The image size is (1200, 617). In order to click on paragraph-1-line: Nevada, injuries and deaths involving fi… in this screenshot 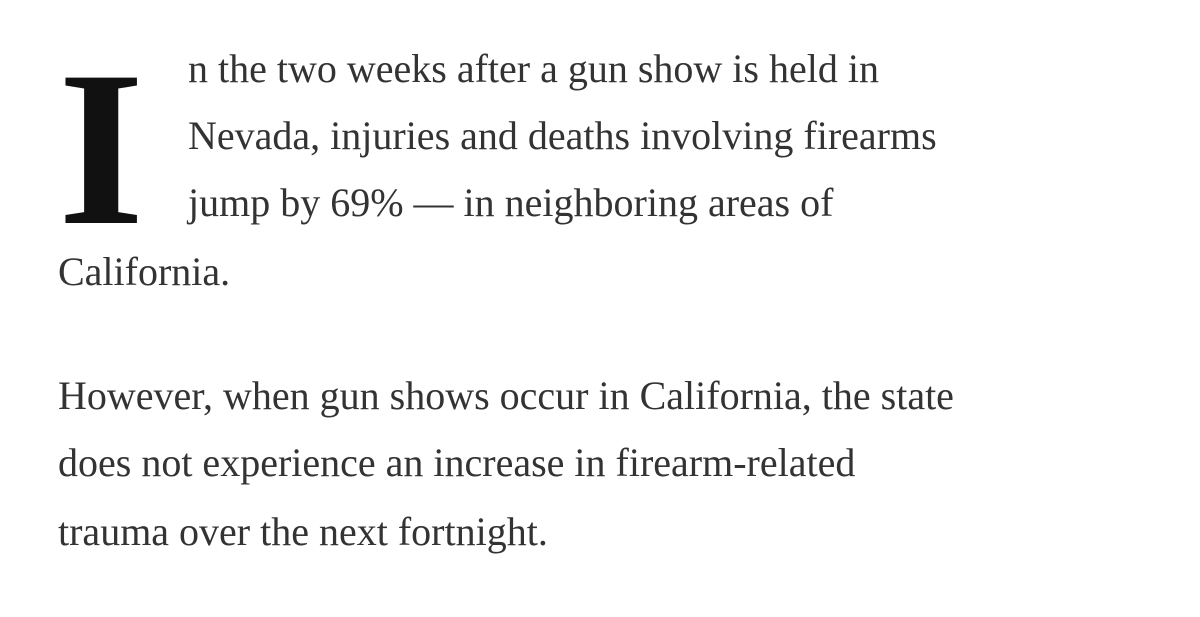, I will do `click(562, 135)`.